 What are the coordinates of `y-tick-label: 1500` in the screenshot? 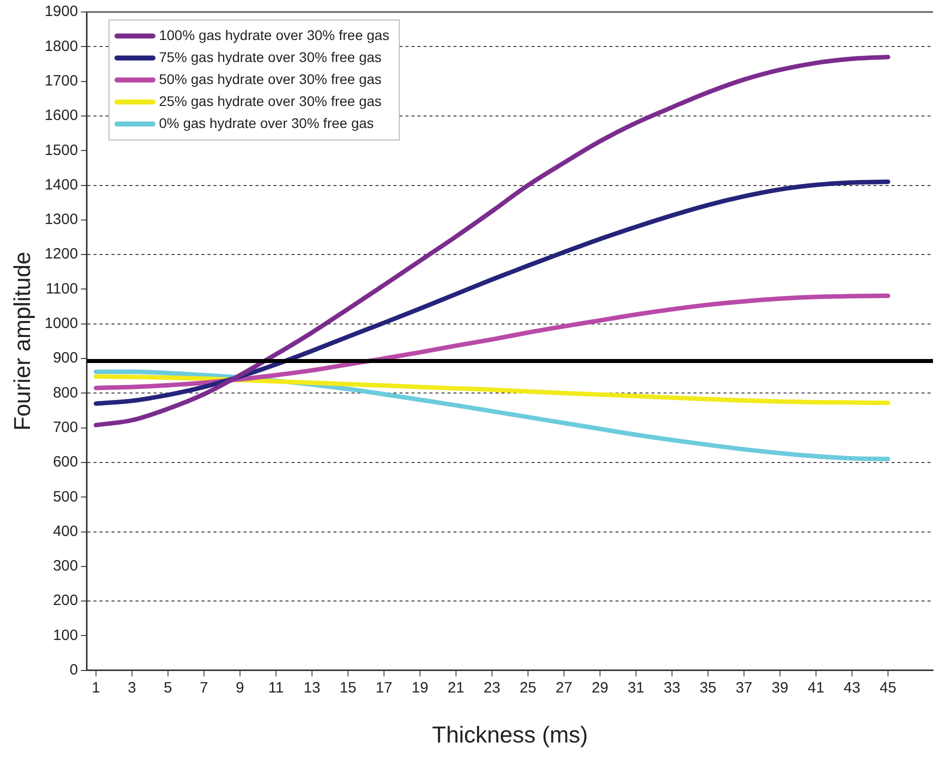 It's located at (61, 150).